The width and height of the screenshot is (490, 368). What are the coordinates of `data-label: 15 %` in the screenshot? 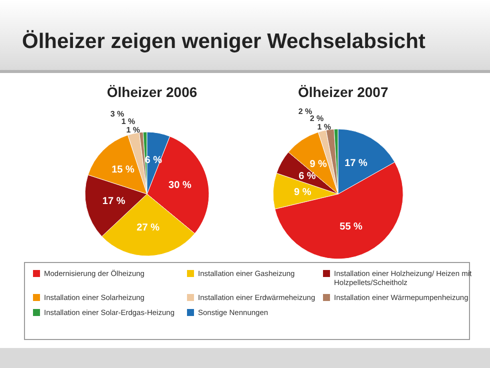 It's located at (123, 170).